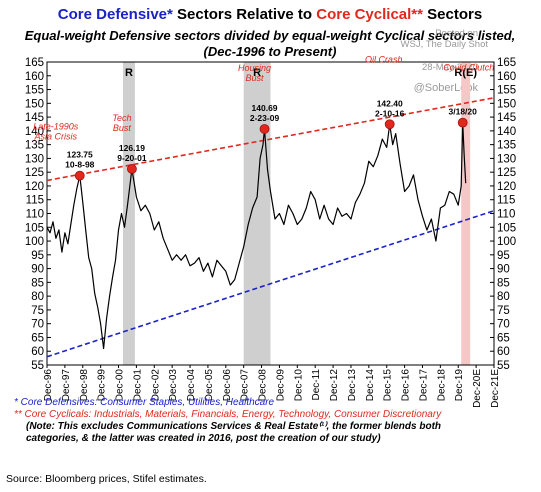 The width and height of the screenshot is (541, 492). Describe the element at coordinates (137, 385) in the screenshot. I see `x-tick-label: Dec-01` at that location.